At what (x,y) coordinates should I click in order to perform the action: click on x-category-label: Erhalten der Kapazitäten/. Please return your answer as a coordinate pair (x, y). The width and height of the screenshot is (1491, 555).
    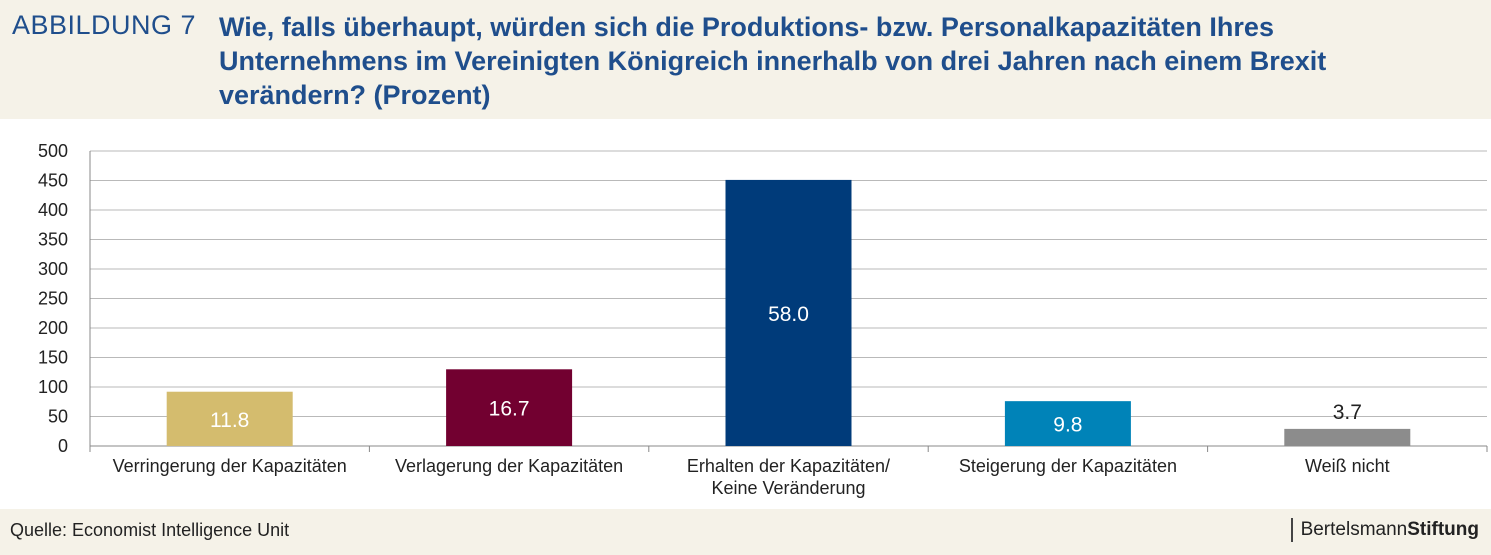
    Looking at the image, I should click on (788, 466).